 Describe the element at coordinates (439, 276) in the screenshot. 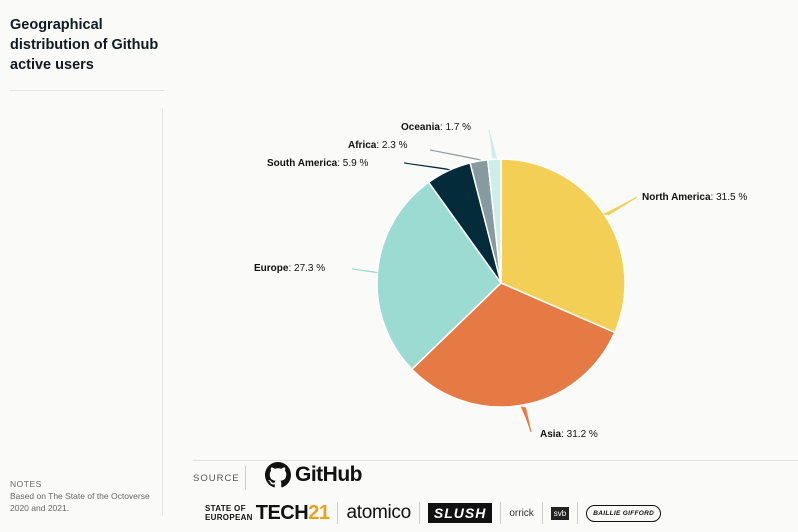

I see `pie-slice-europe` at that location.